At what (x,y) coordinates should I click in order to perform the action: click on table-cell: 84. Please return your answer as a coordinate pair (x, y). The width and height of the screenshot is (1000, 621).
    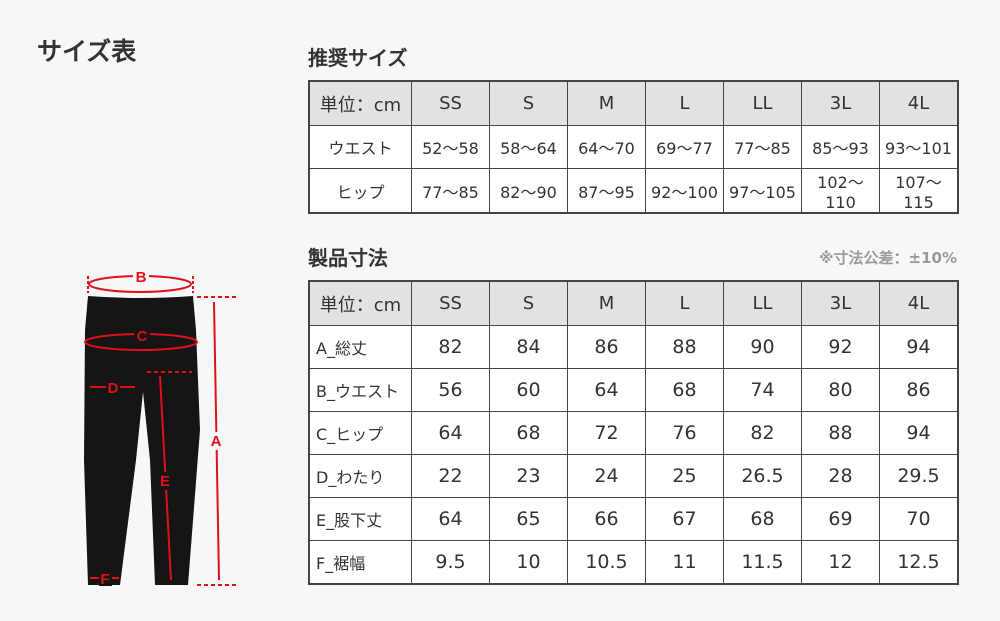
    Looking at the image, I should click on (528, 347).